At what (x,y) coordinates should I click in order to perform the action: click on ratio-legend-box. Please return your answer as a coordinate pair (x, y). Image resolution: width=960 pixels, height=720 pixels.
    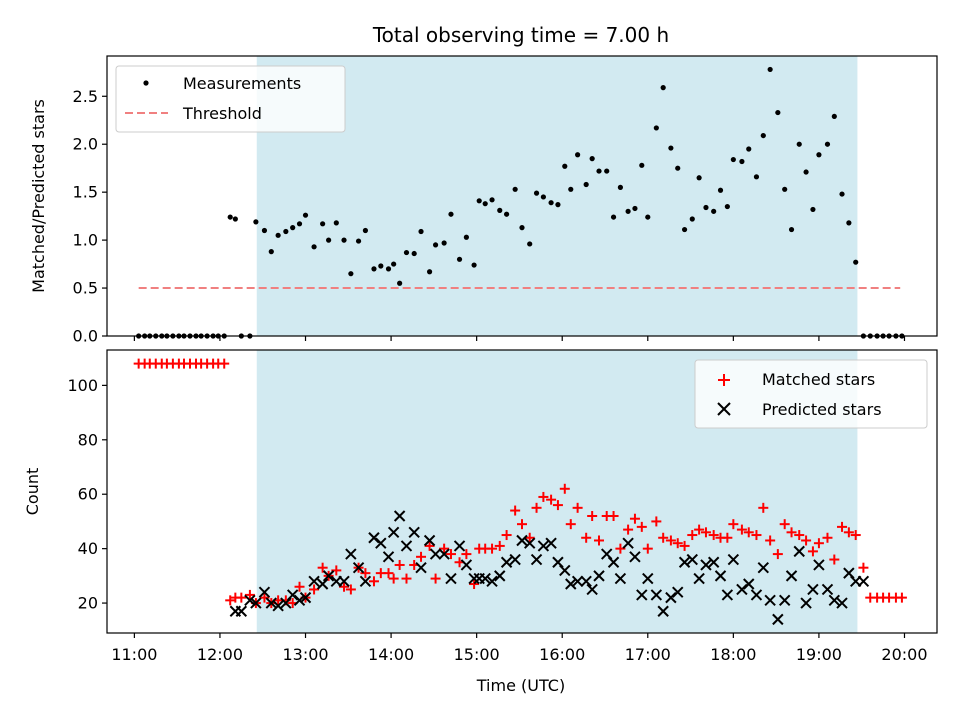
    Looking at the image, I should click on (230, 99).